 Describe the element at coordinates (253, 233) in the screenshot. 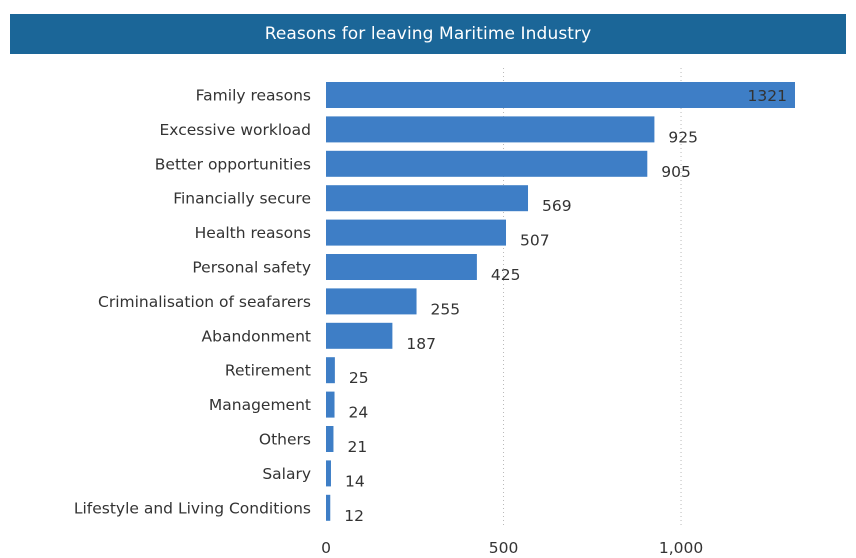

I see `category-label-4: Health reasons` at that location.